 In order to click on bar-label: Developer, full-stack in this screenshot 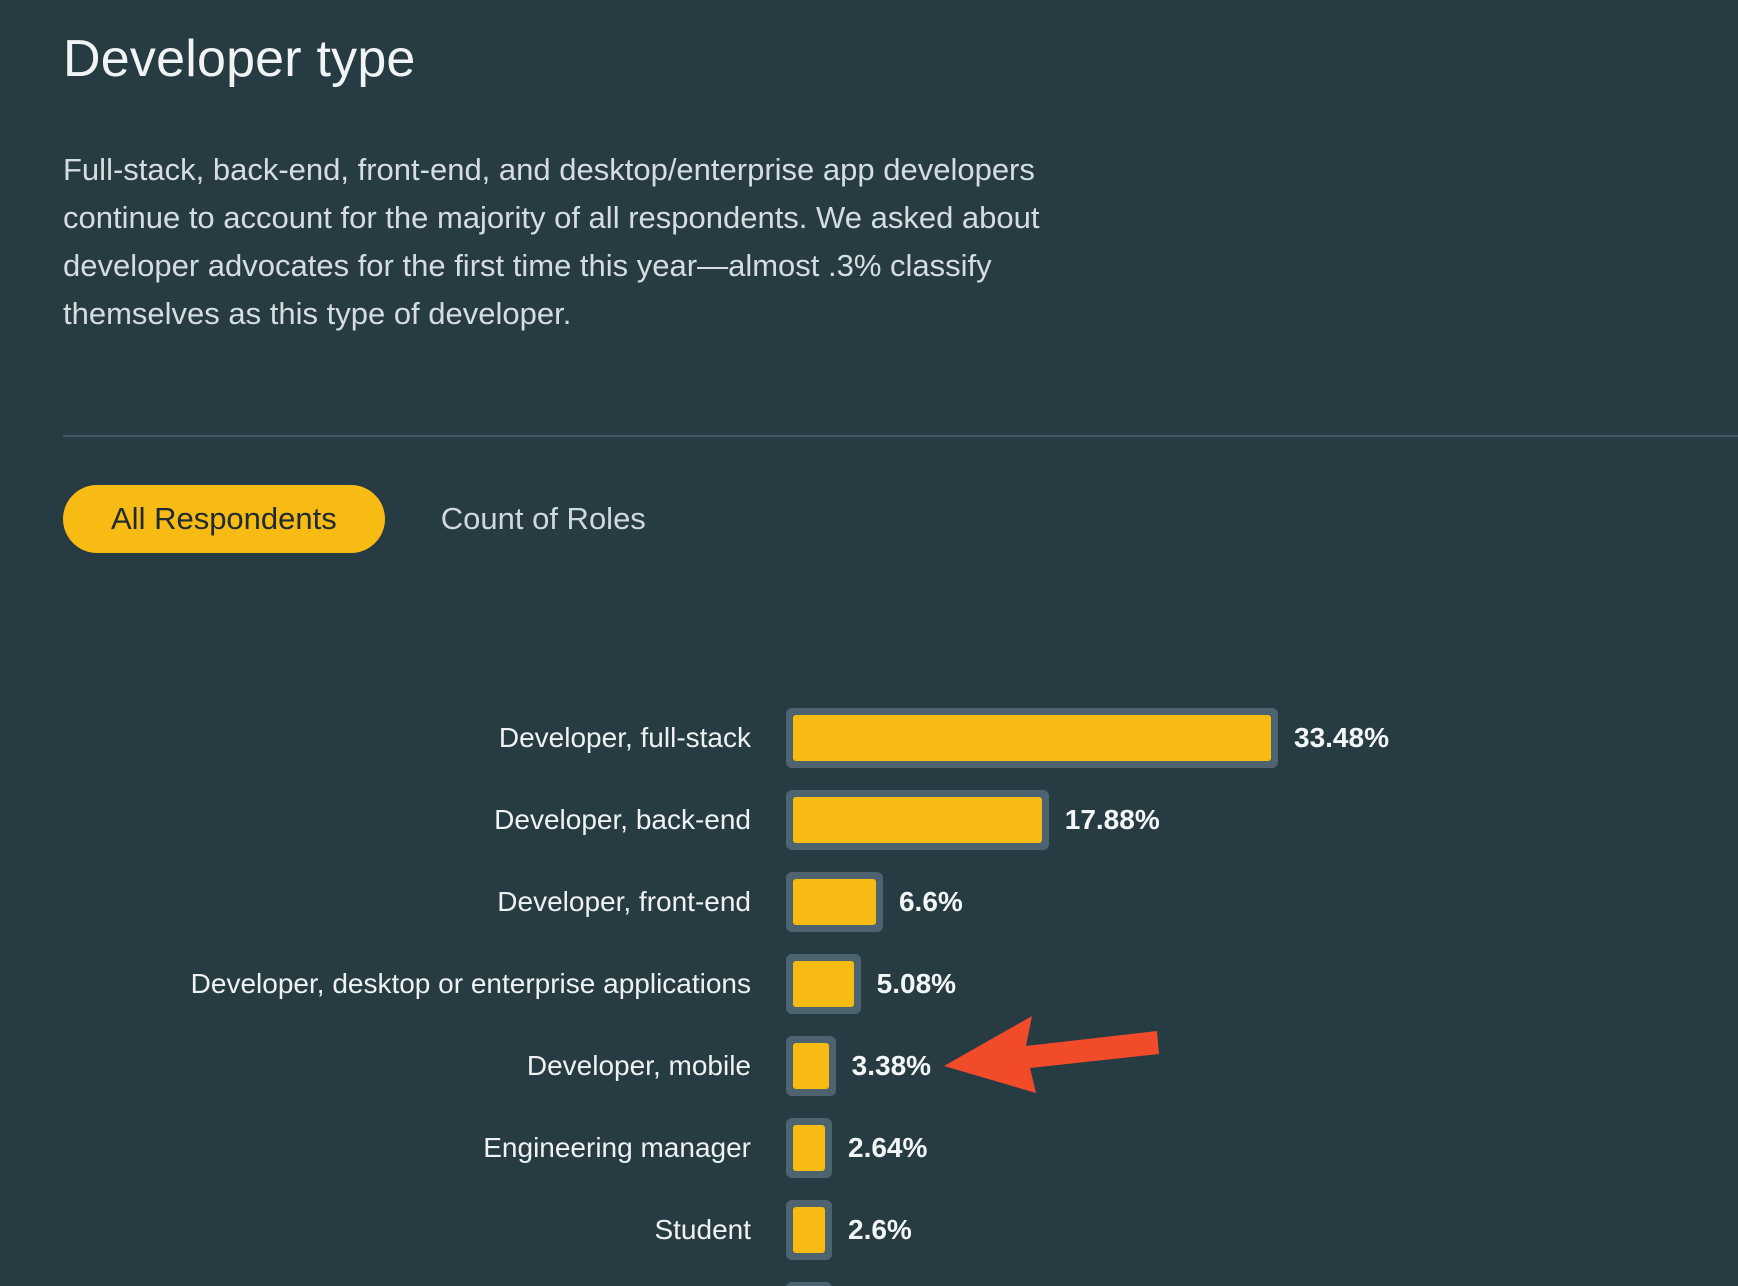, I will do `click(624, 737)`.